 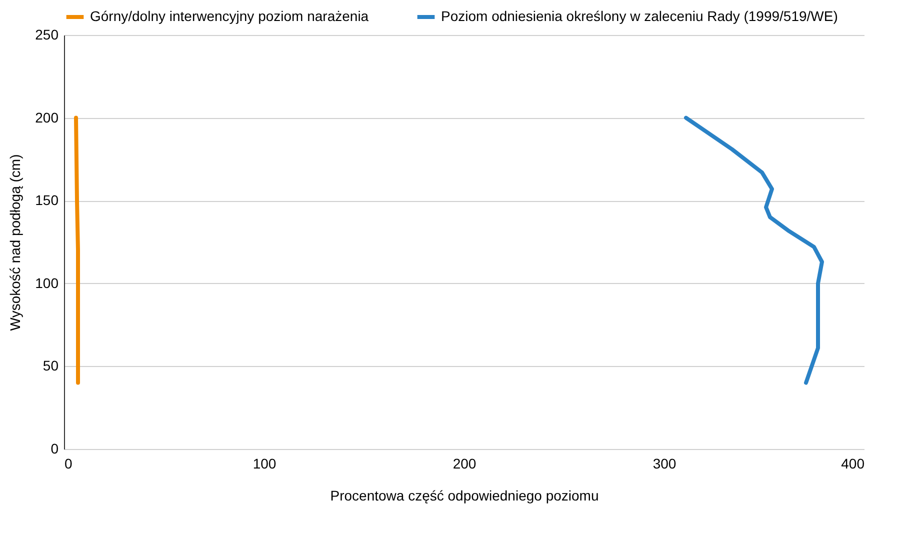 I want to click on legend-label: Poziom odniesienia określony w zaleceniu Rady (1999/519/WE), so click(x=639, y=16).